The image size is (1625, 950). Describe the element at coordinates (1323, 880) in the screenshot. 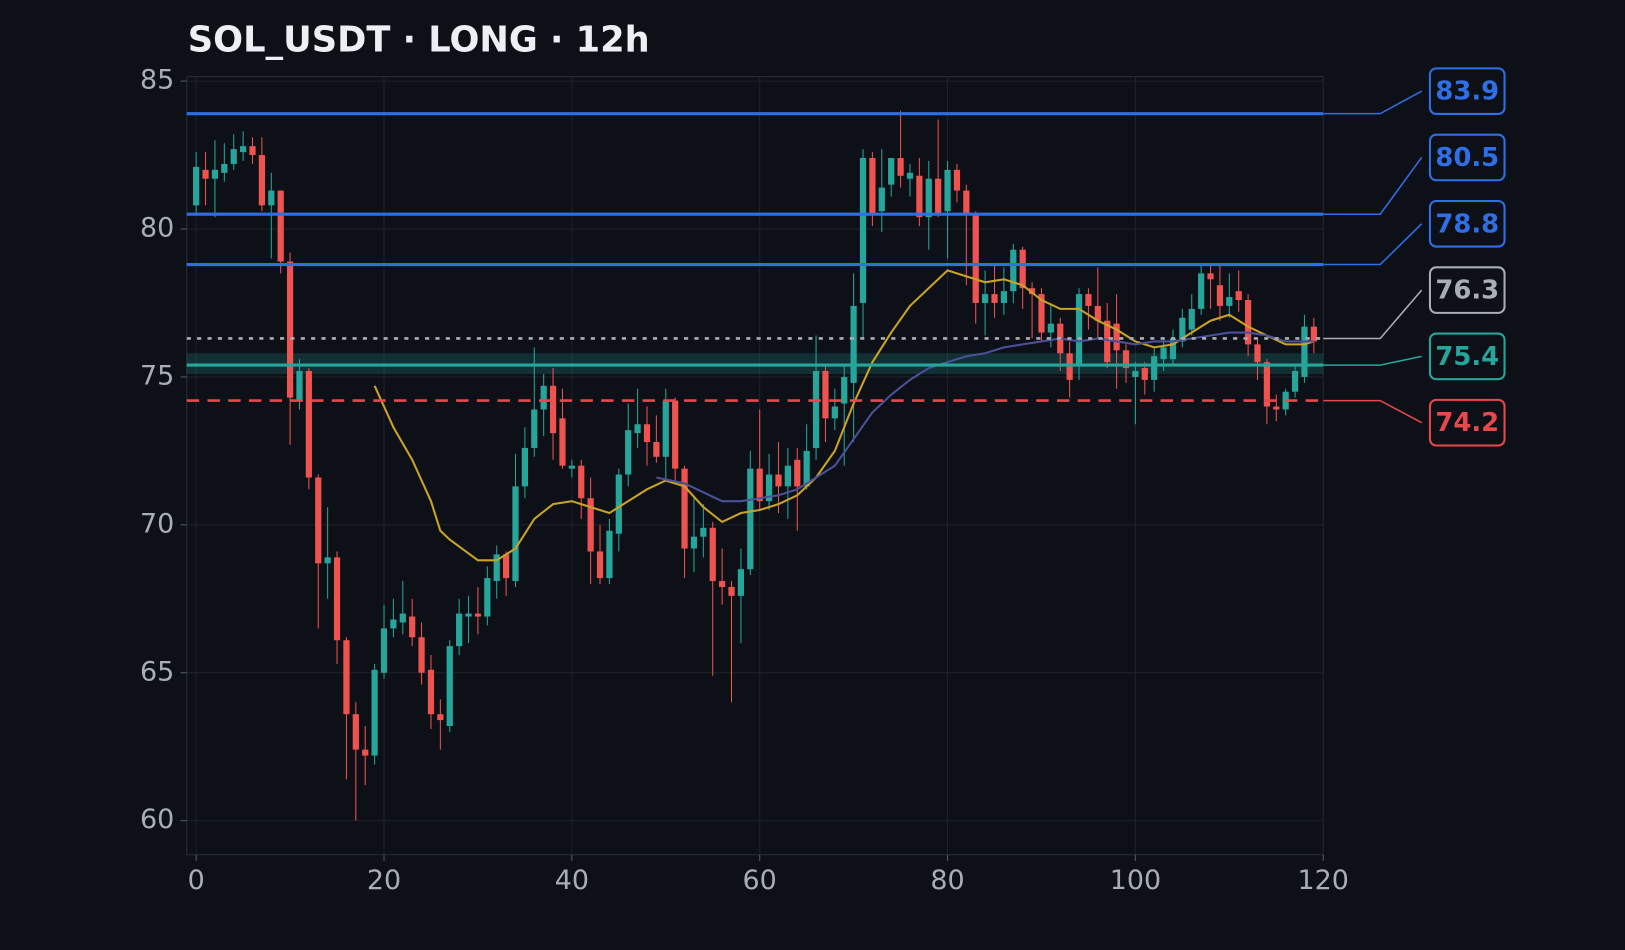

I see `x-tick-label: 120` at that location.